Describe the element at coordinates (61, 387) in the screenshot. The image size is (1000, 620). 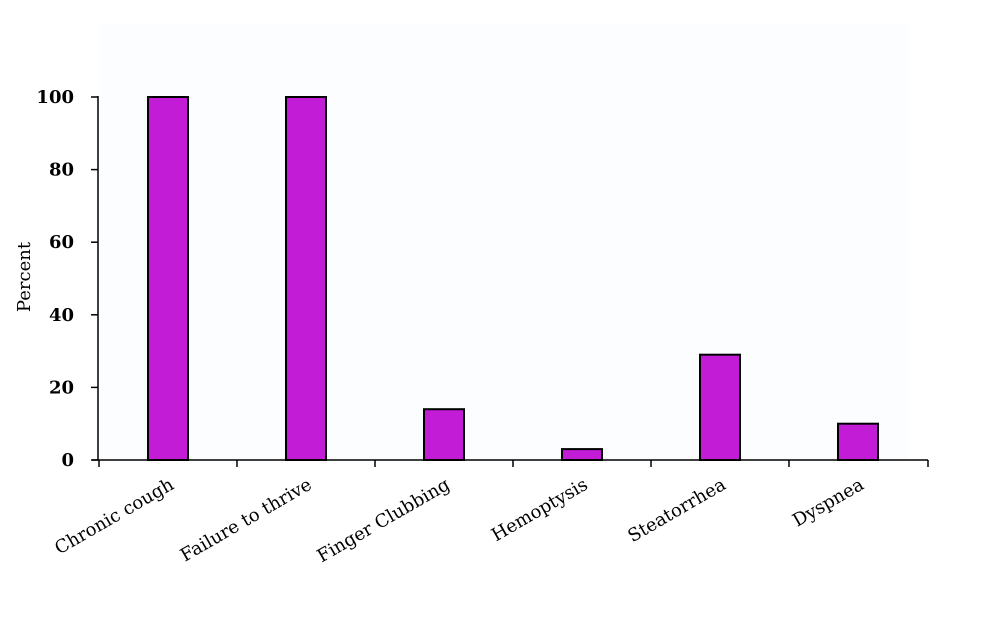
I see `y-tick-label-20: 20` at that location.